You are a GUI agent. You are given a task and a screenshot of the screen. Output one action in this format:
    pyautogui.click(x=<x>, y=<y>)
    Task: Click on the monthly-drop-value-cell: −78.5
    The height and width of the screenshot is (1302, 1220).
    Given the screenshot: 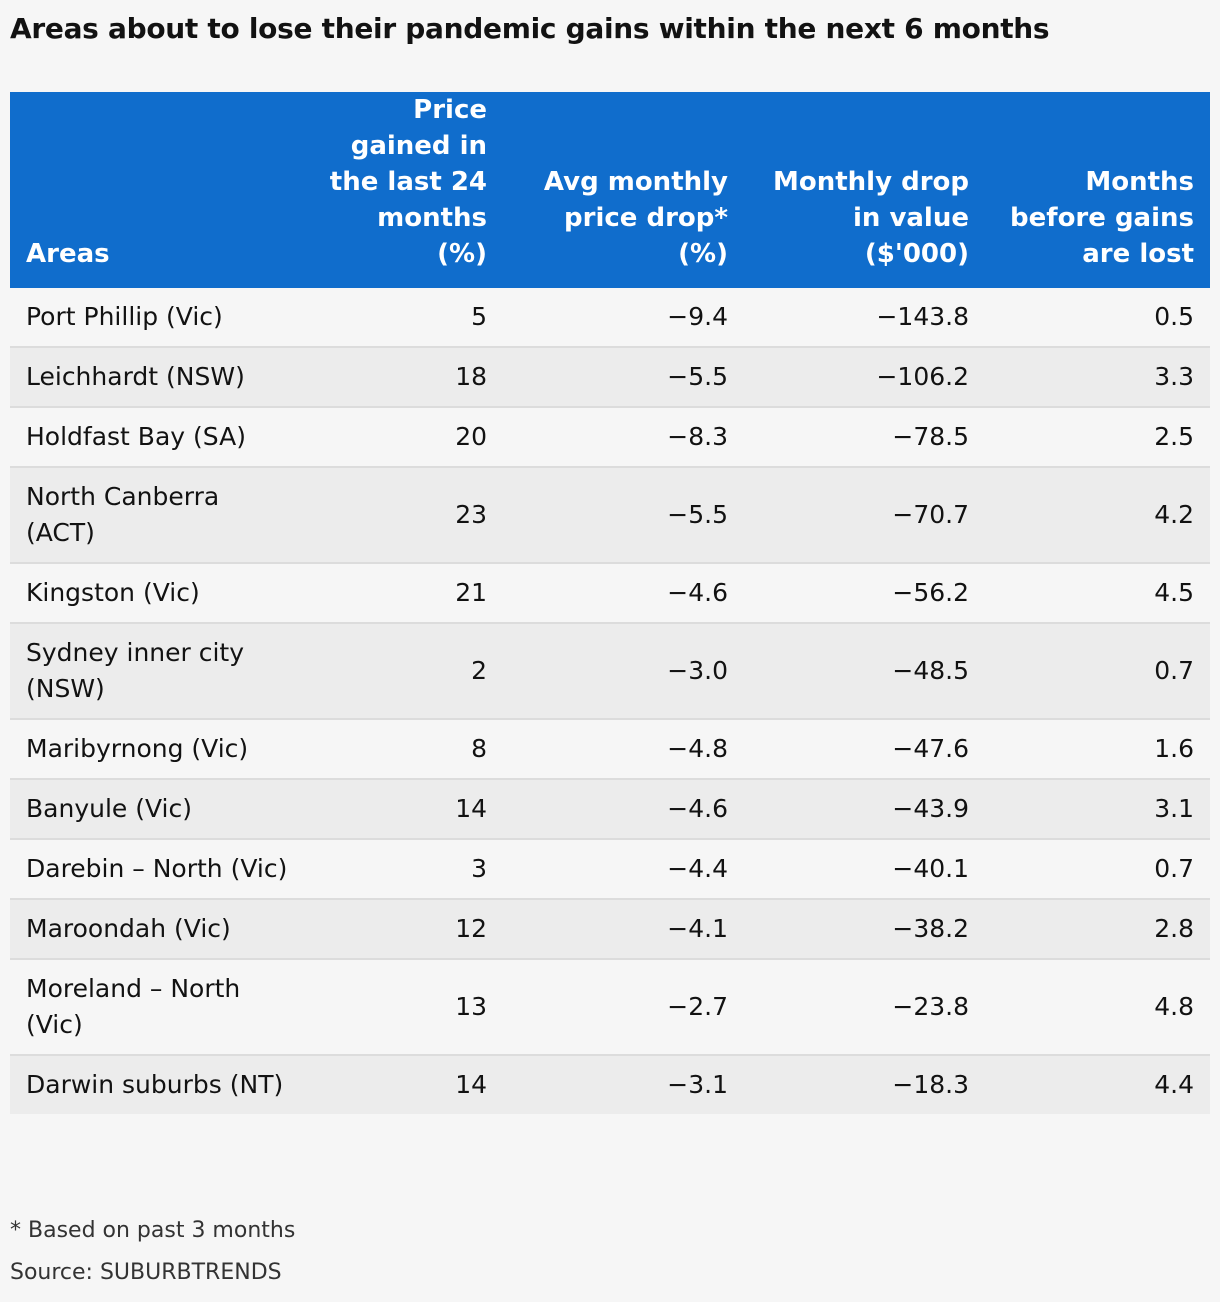 What is the action you would take?
    pyautogui.click(x=930, y=436)
    